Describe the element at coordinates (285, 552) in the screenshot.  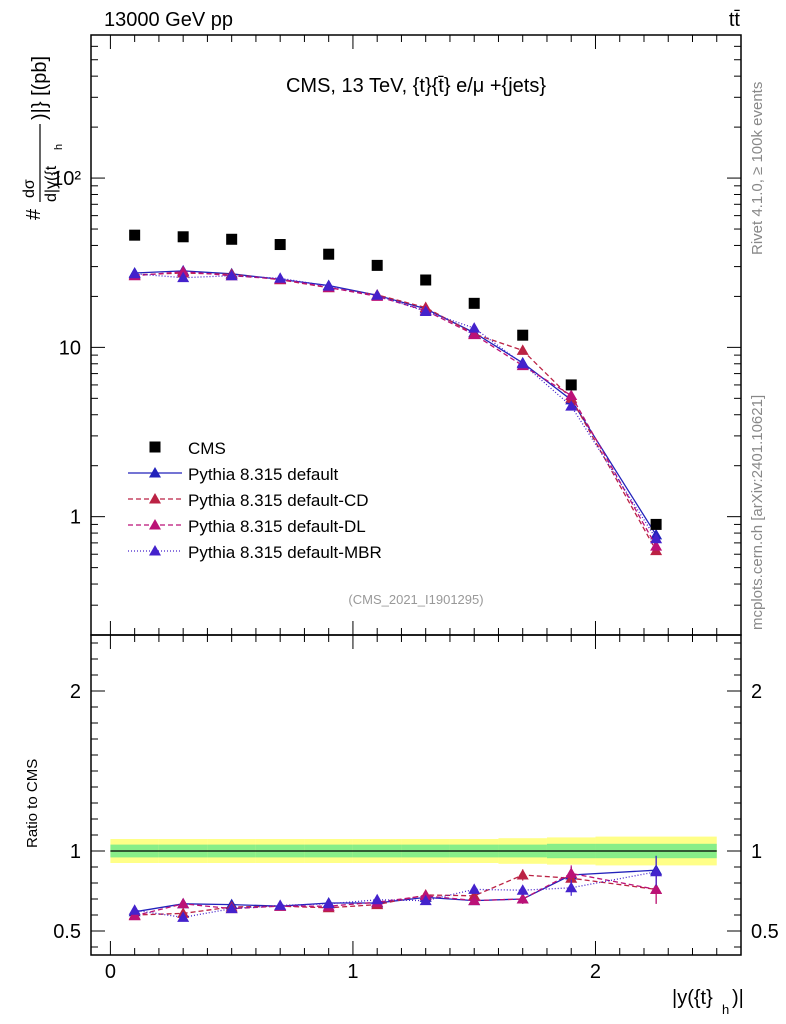
I see `legend-label: Pythia 8.315 default-MBR` at that location.